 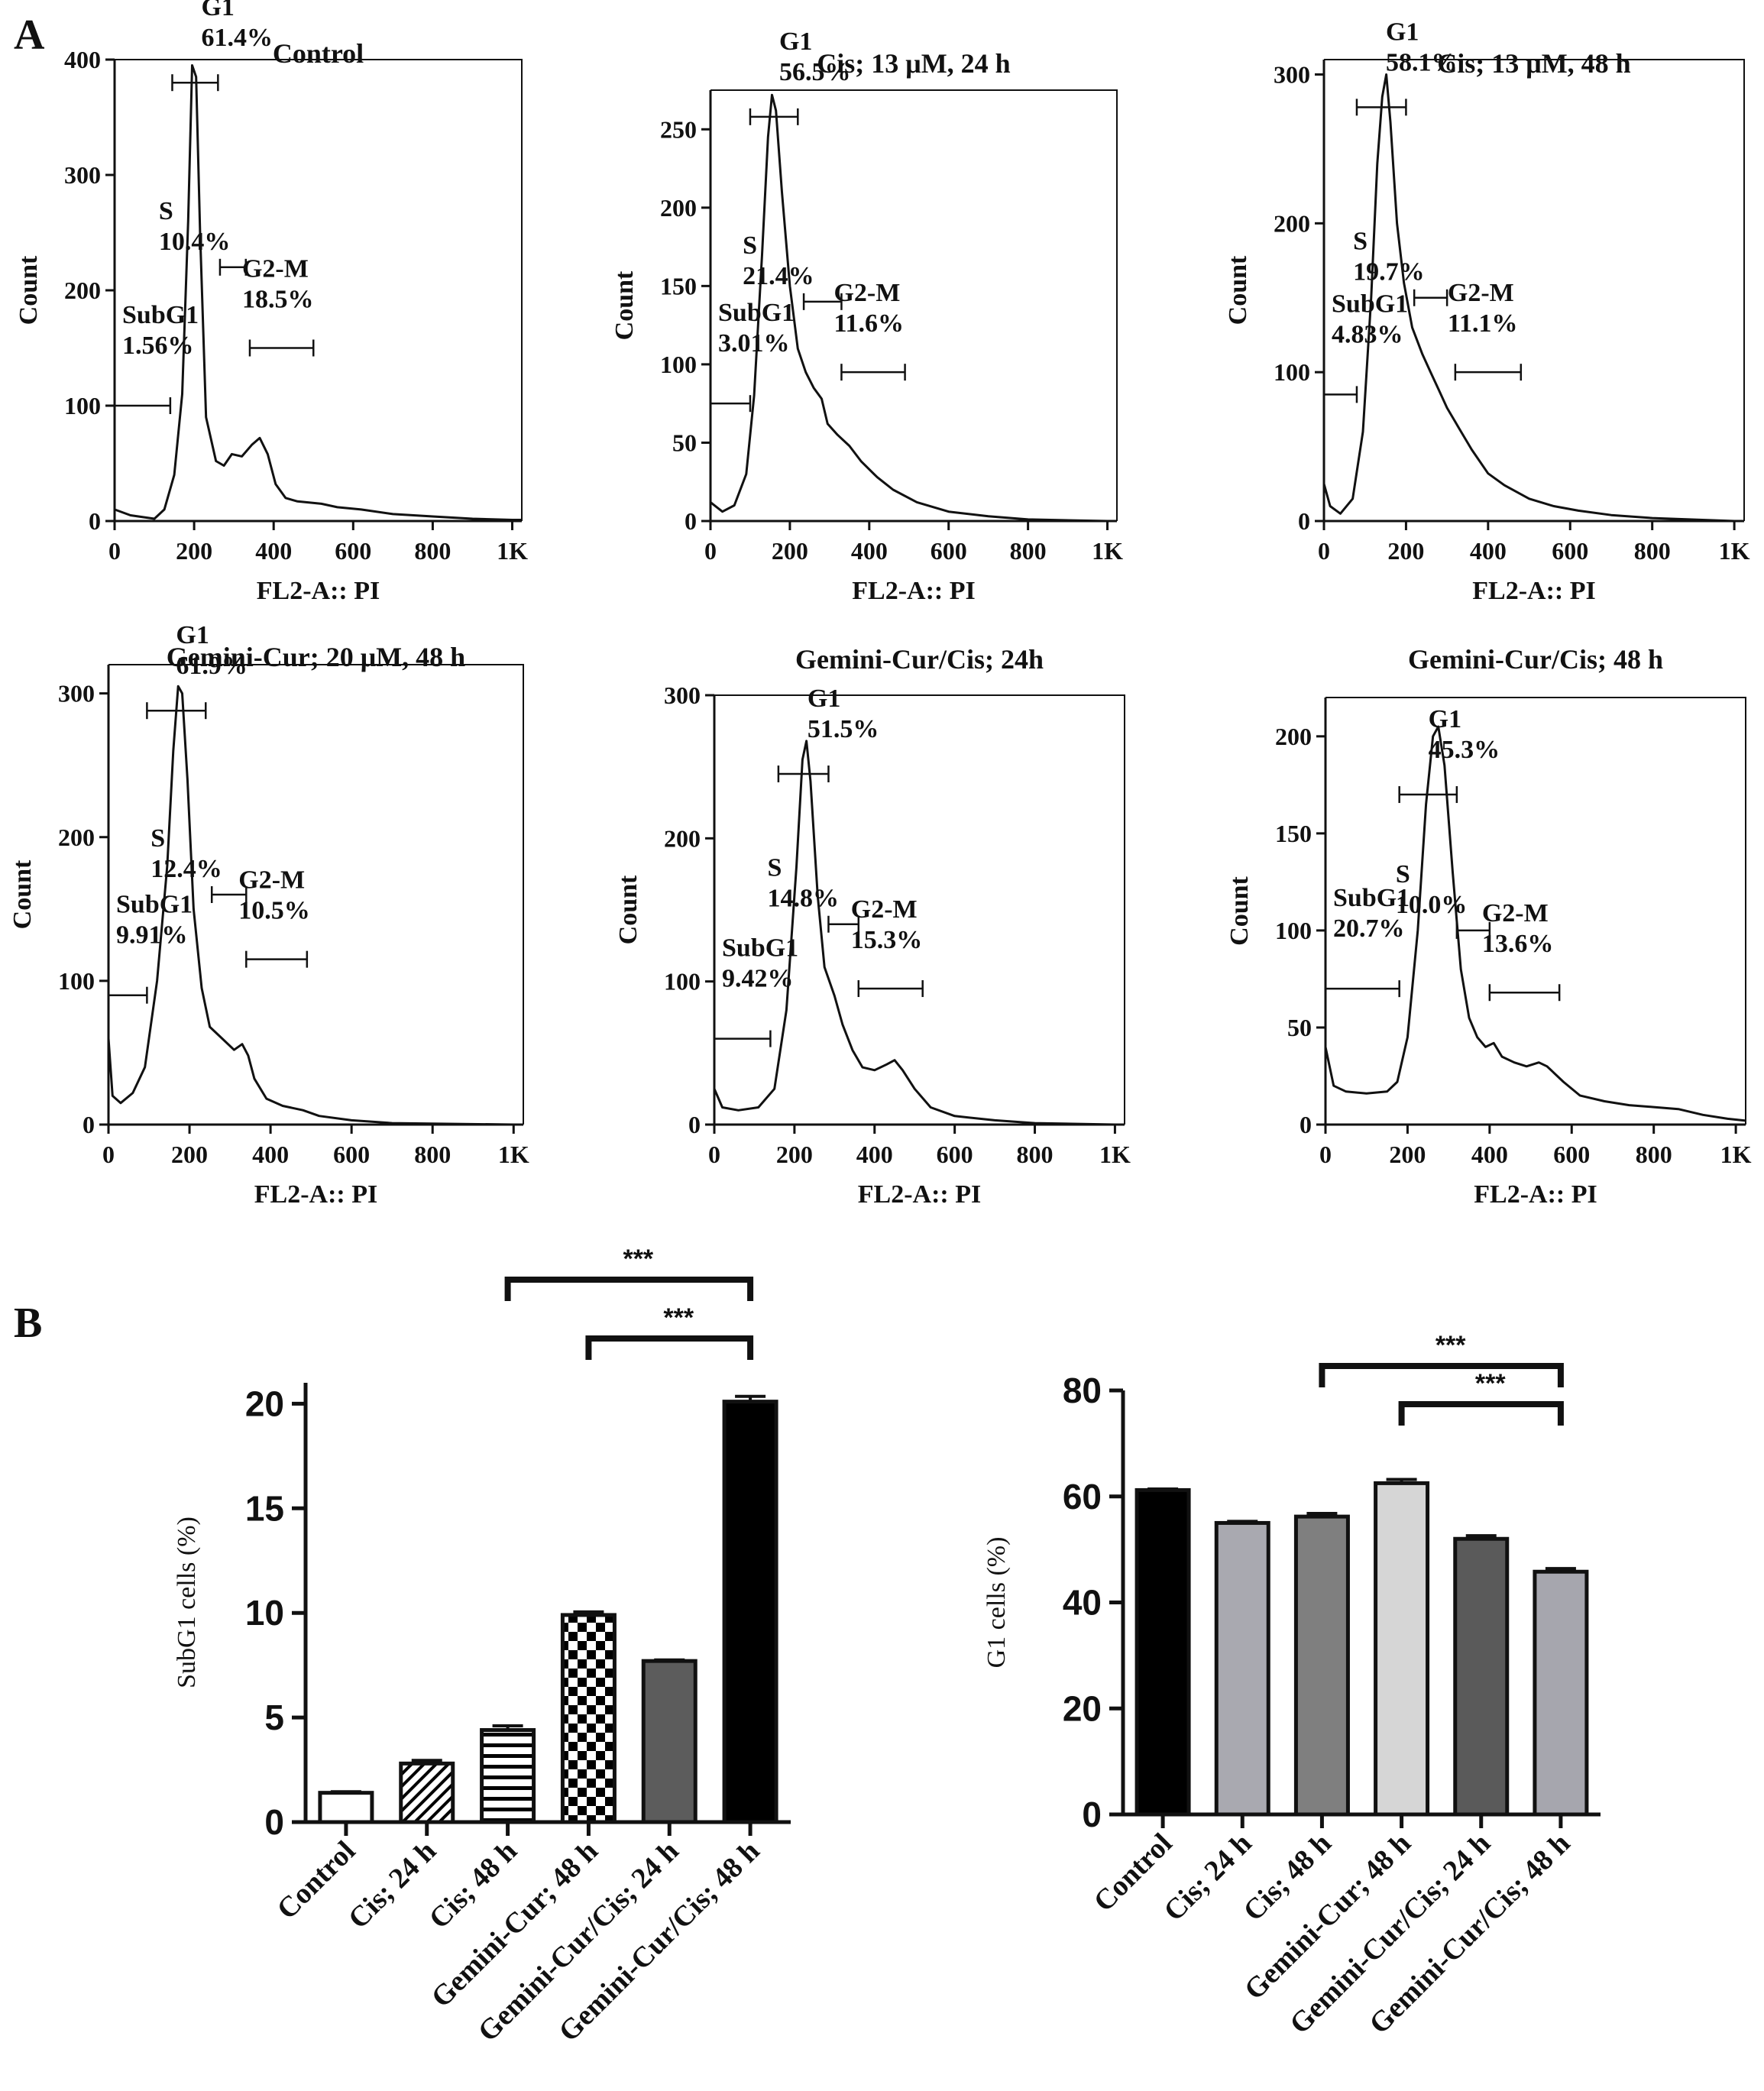 What do you see at coordinates (278, 300) in the screenshot?
I see `gate-percent: 18.5%` at bounding box center [278, 300].